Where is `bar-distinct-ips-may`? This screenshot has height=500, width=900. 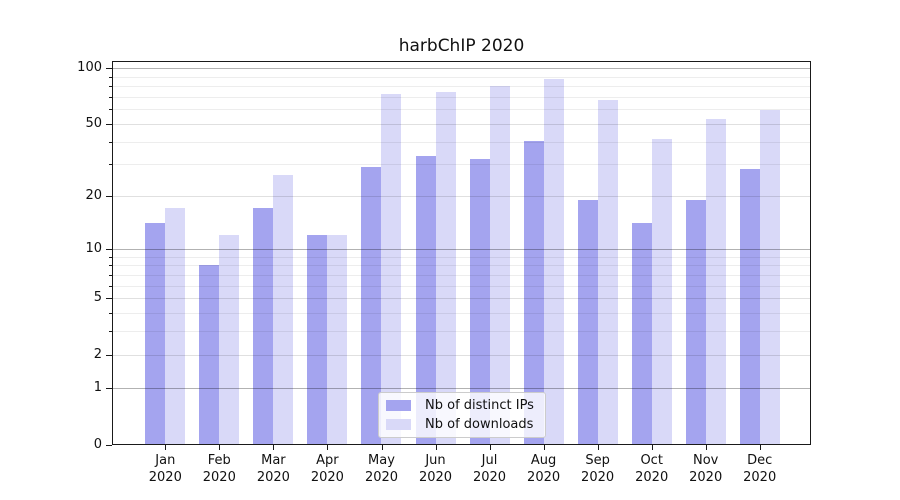 bar-distinct-ips-may is located at coordinates (371, 305).